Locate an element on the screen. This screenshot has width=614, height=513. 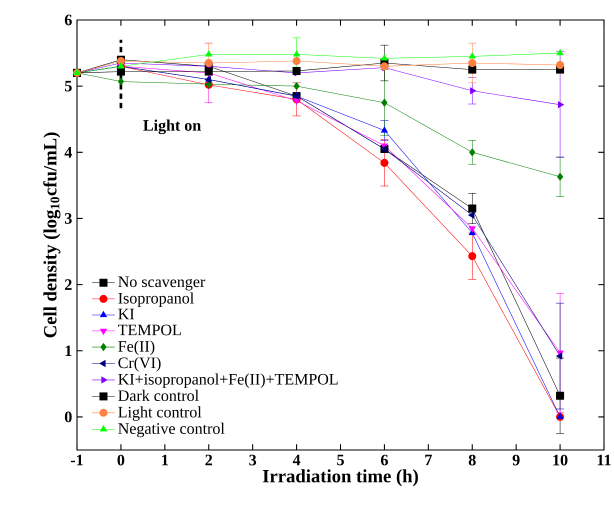
x-tick-label: 10 is located at coordinates (560, 460).